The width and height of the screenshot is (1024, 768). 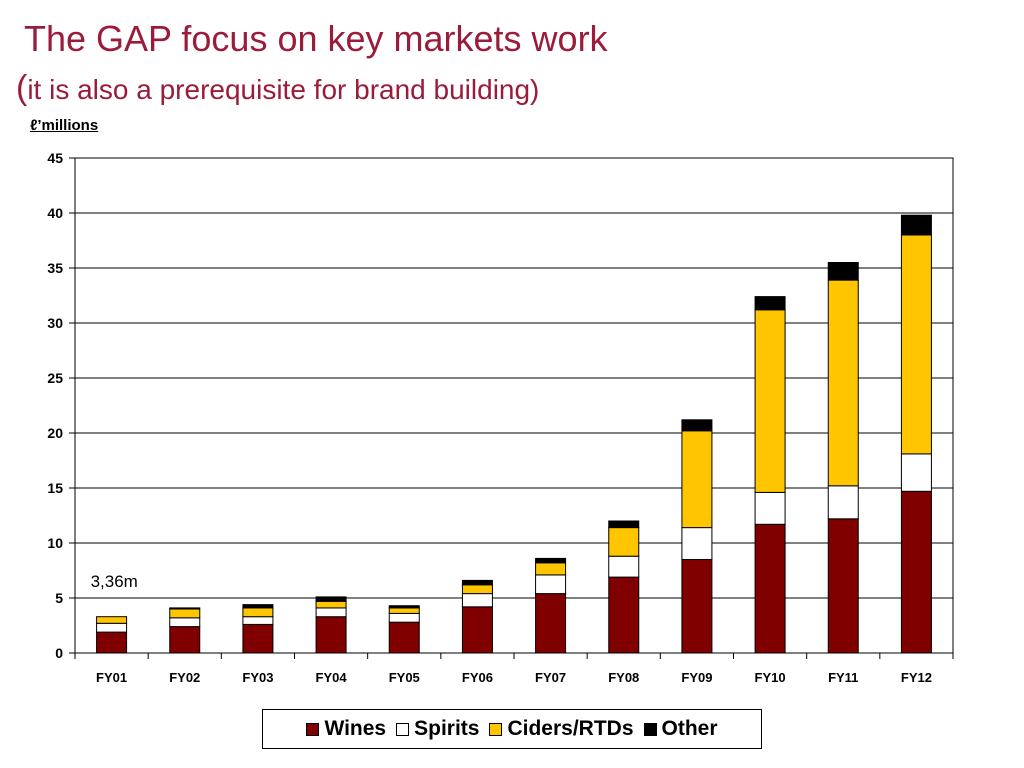 I want to click on bar-other-fy02, so click(x=185, y=608).